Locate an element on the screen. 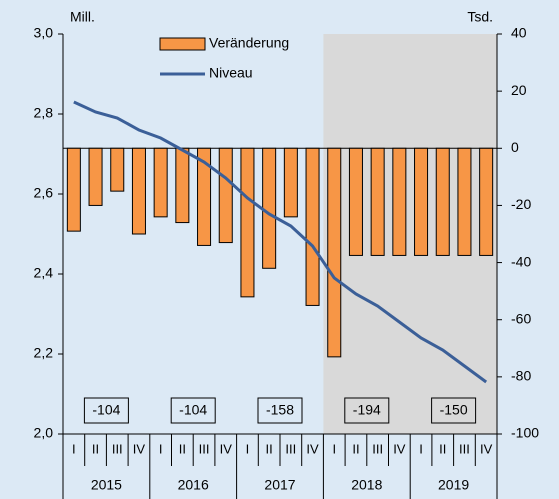 Image resolution: width=559 pixels, height=499 pixels. year-label: 2015 is located at coordinates (106, 485).